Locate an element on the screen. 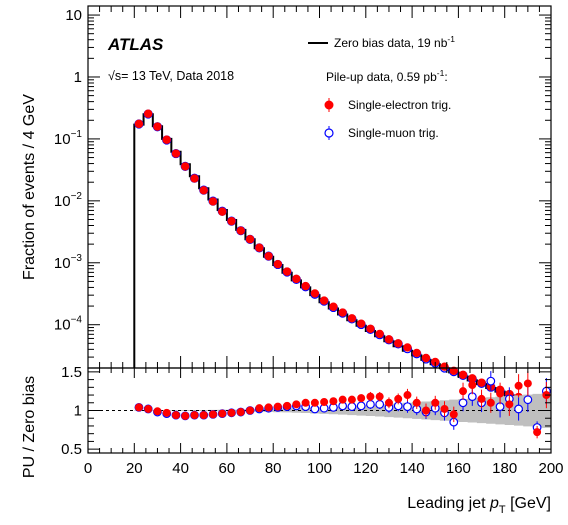 This screenshot has height=525, width=568. y-tick-label: 10⁻³ is located at coordinates (68, 262).